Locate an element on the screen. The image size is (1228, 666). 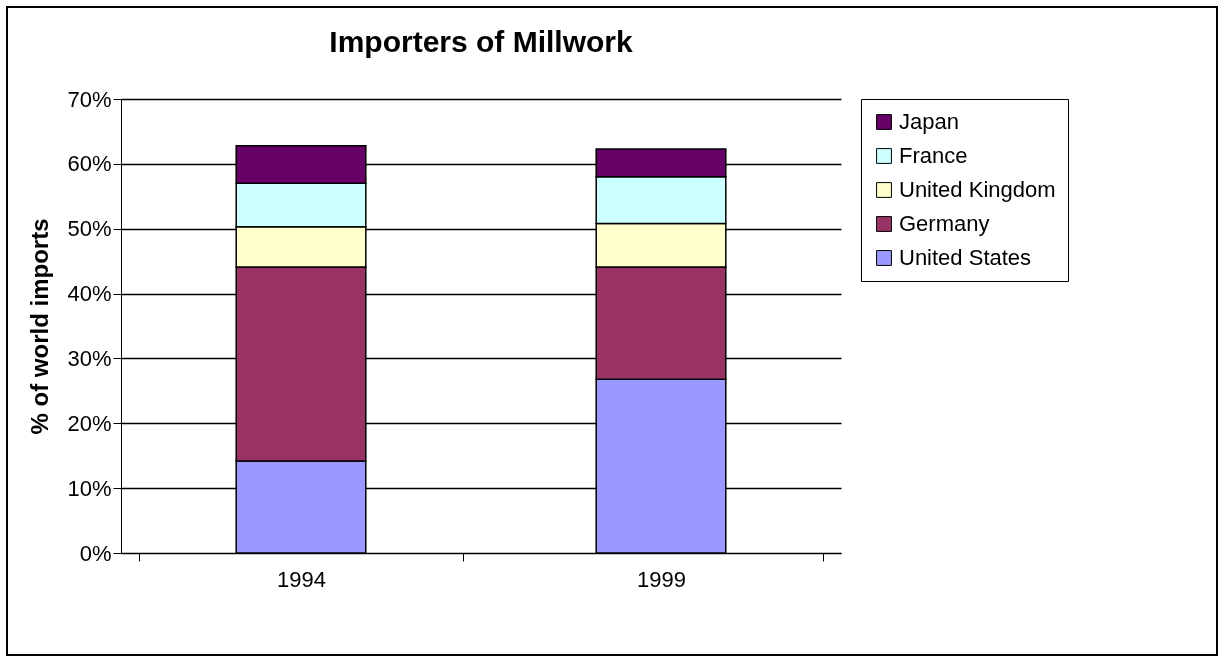
y-tick-label: 50% is located at coordinates (89, 229).